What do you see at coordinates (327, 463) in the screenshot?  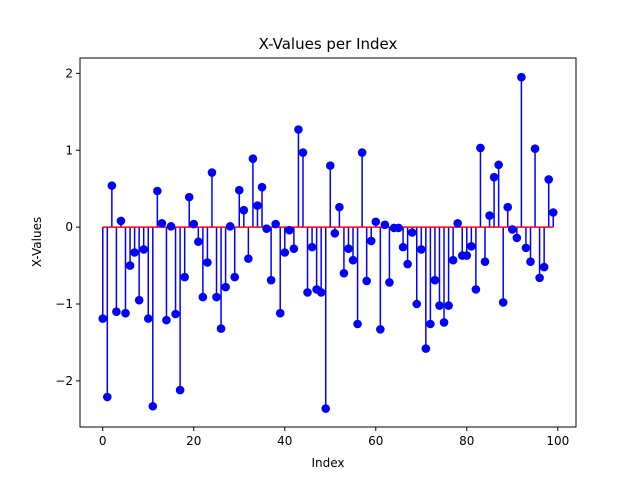 I see `x-axis-label: Index` at bounding box center [327, 463].